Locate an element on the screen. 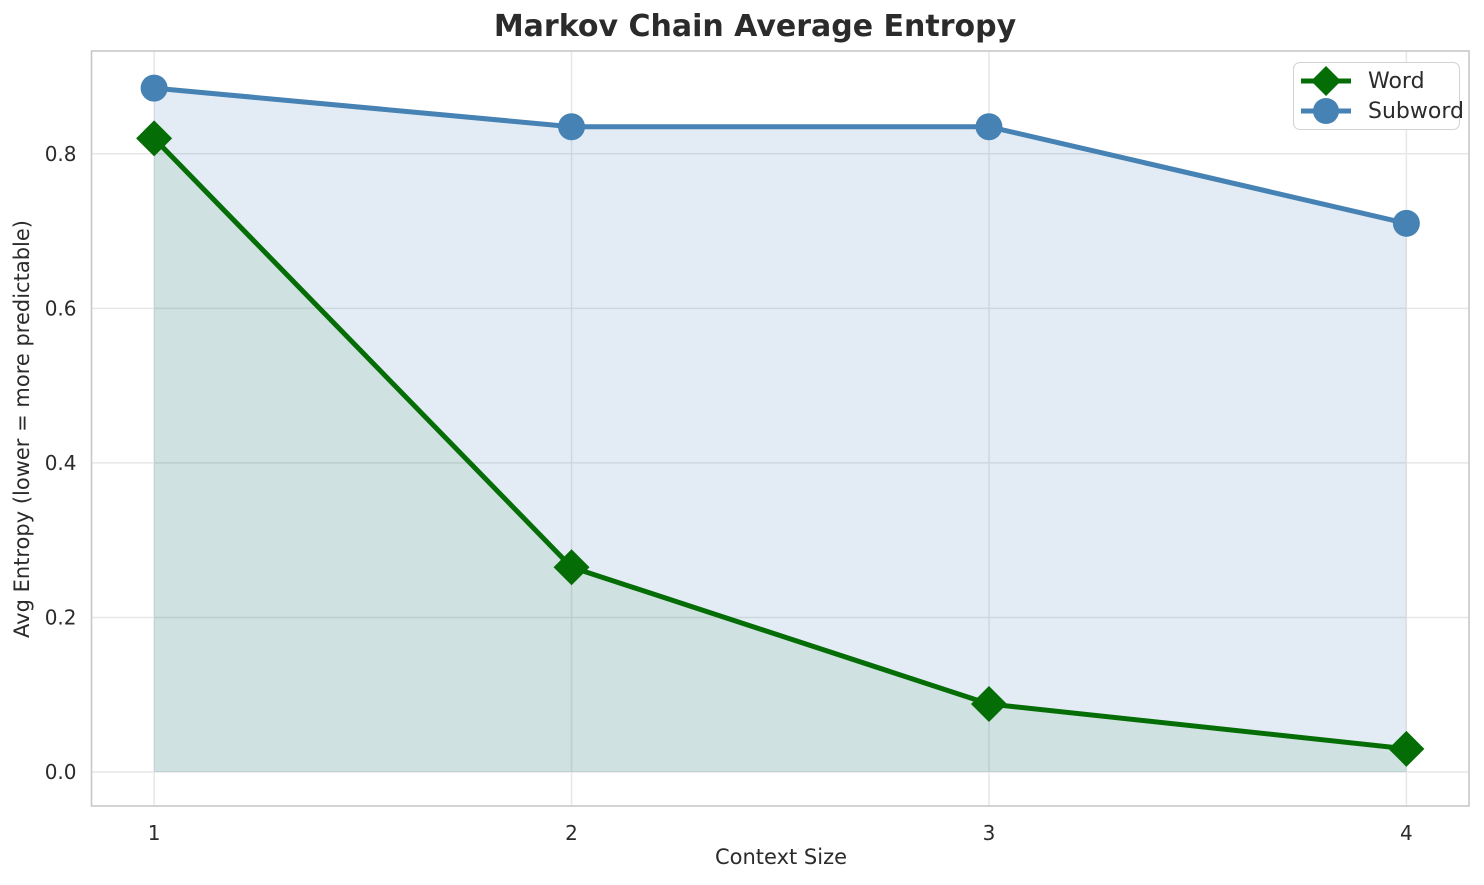  x-axis-label: Context Size is located at coordinates (781, 857).